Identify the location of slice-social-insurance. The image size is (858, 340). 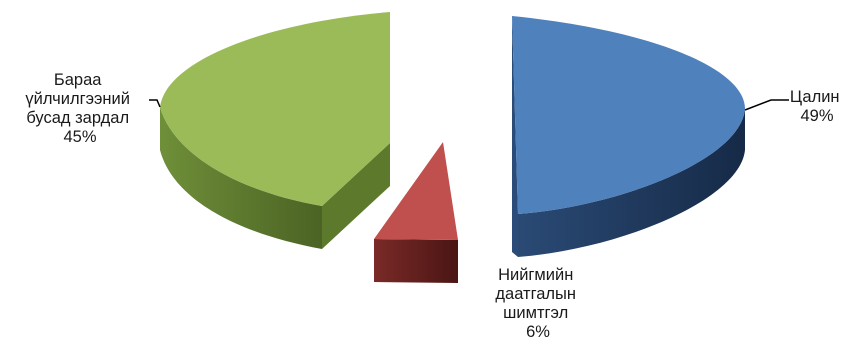
(416, 212).